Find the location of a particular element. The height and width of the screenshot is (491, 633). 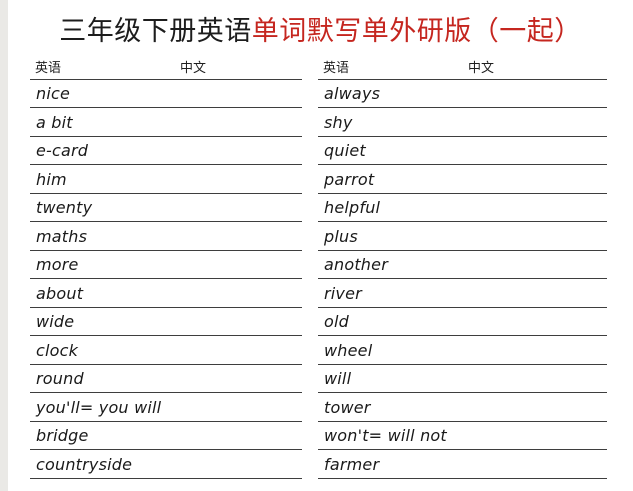

english-word: about is located at coordinates (60, 293).